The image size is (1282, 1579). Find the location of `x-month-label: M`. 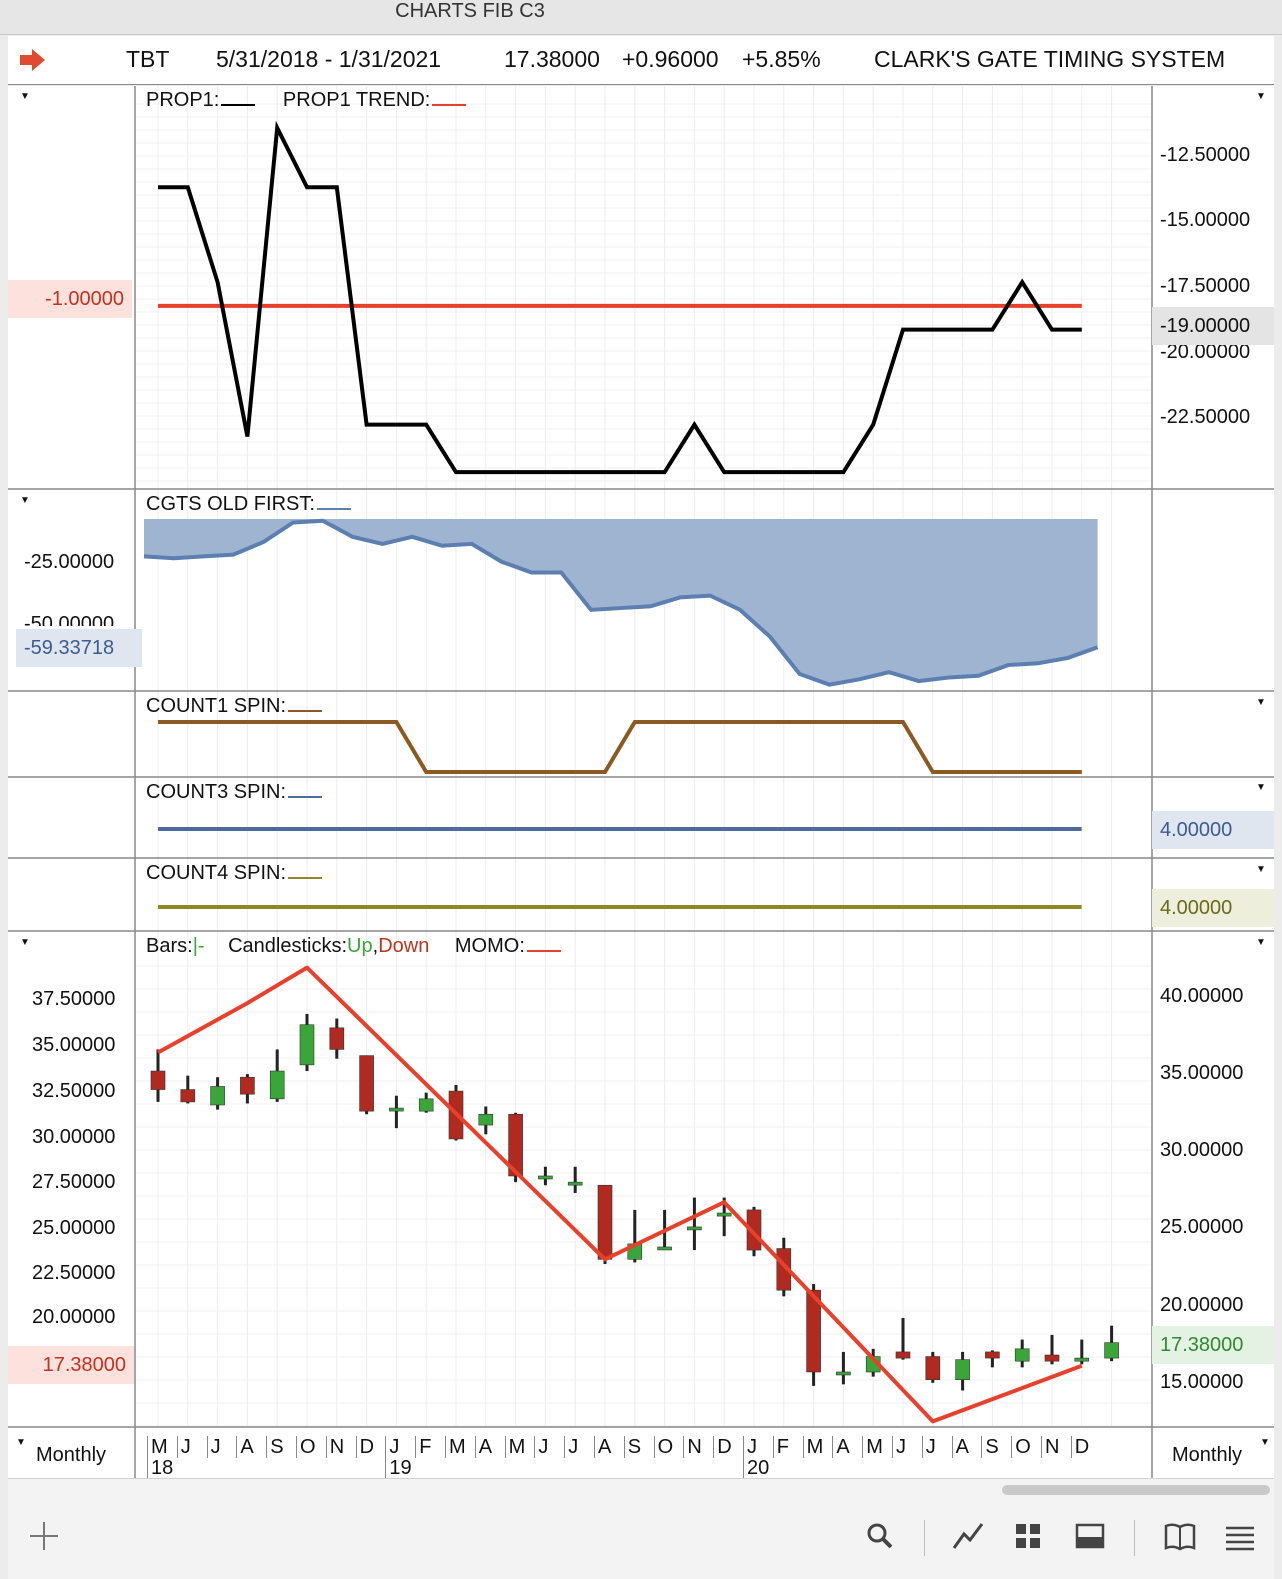

x-month-label: M is located at coordinates (157, 1447).